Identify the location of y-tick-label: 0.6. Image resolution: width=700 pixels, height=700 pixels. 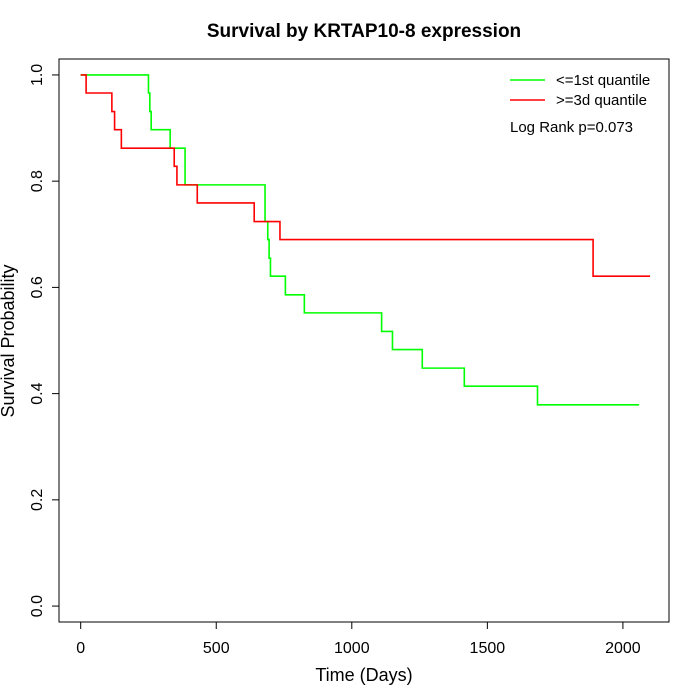
(37, 287).